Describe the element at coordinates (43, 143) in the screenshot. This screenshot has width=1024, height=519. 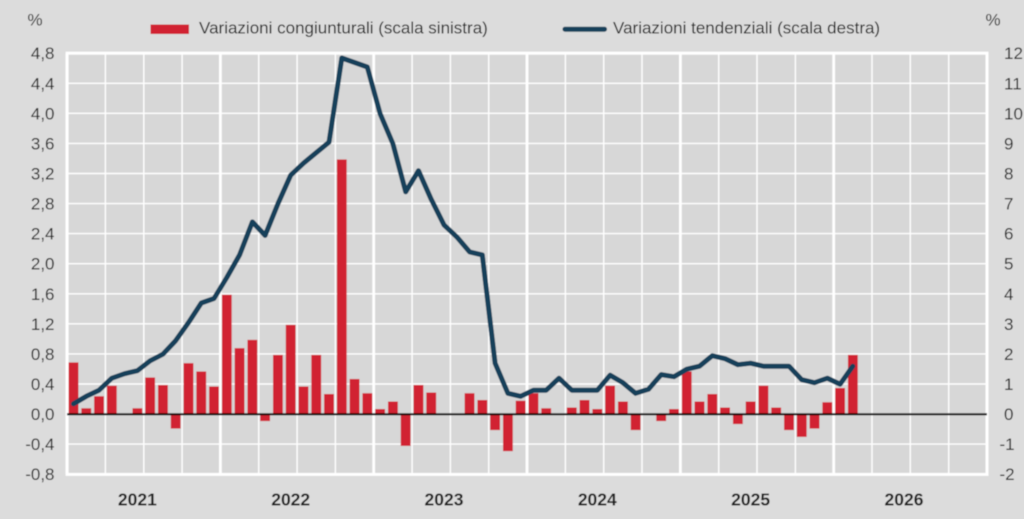
I see `svg-text: 3,6` at that location.